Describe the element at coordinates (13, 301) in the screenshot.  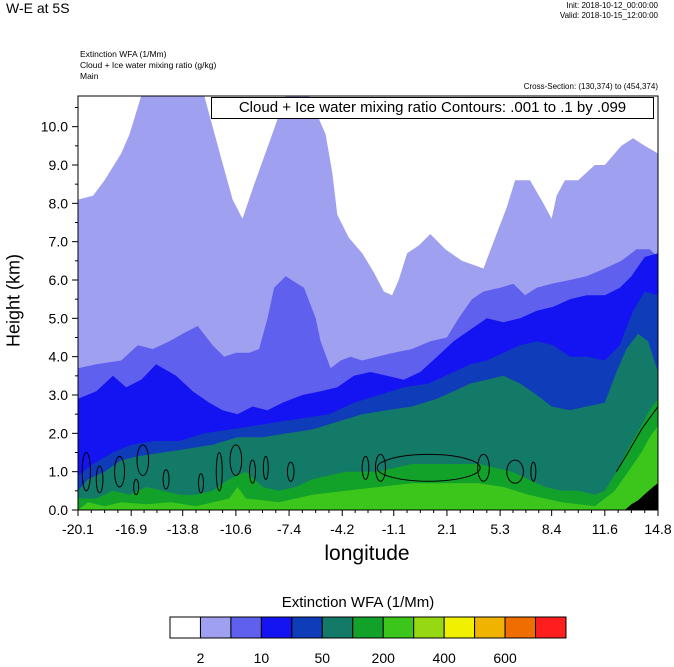
I see `y-axis-label: Height (km)` at that location.